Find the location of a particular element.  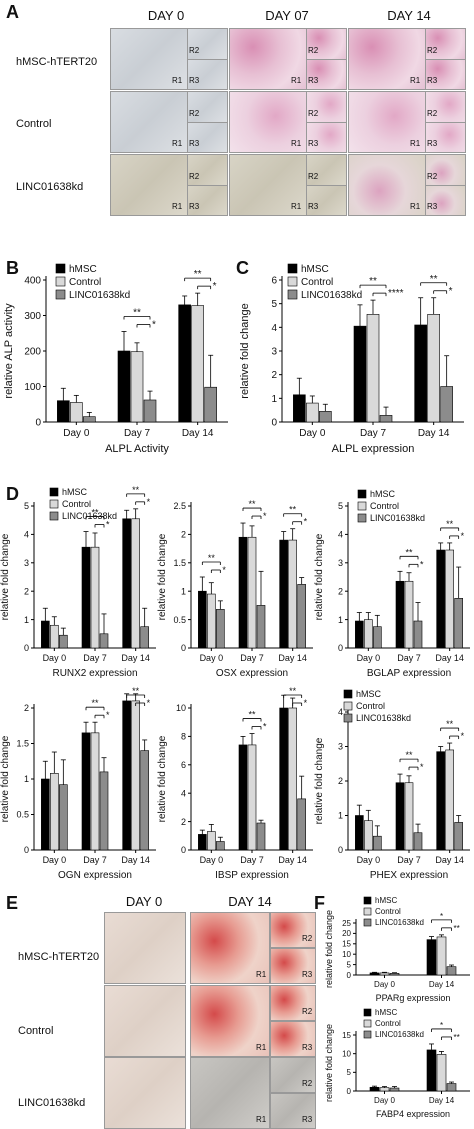

panel-letter-b: B is located at coordinates (12, 268).